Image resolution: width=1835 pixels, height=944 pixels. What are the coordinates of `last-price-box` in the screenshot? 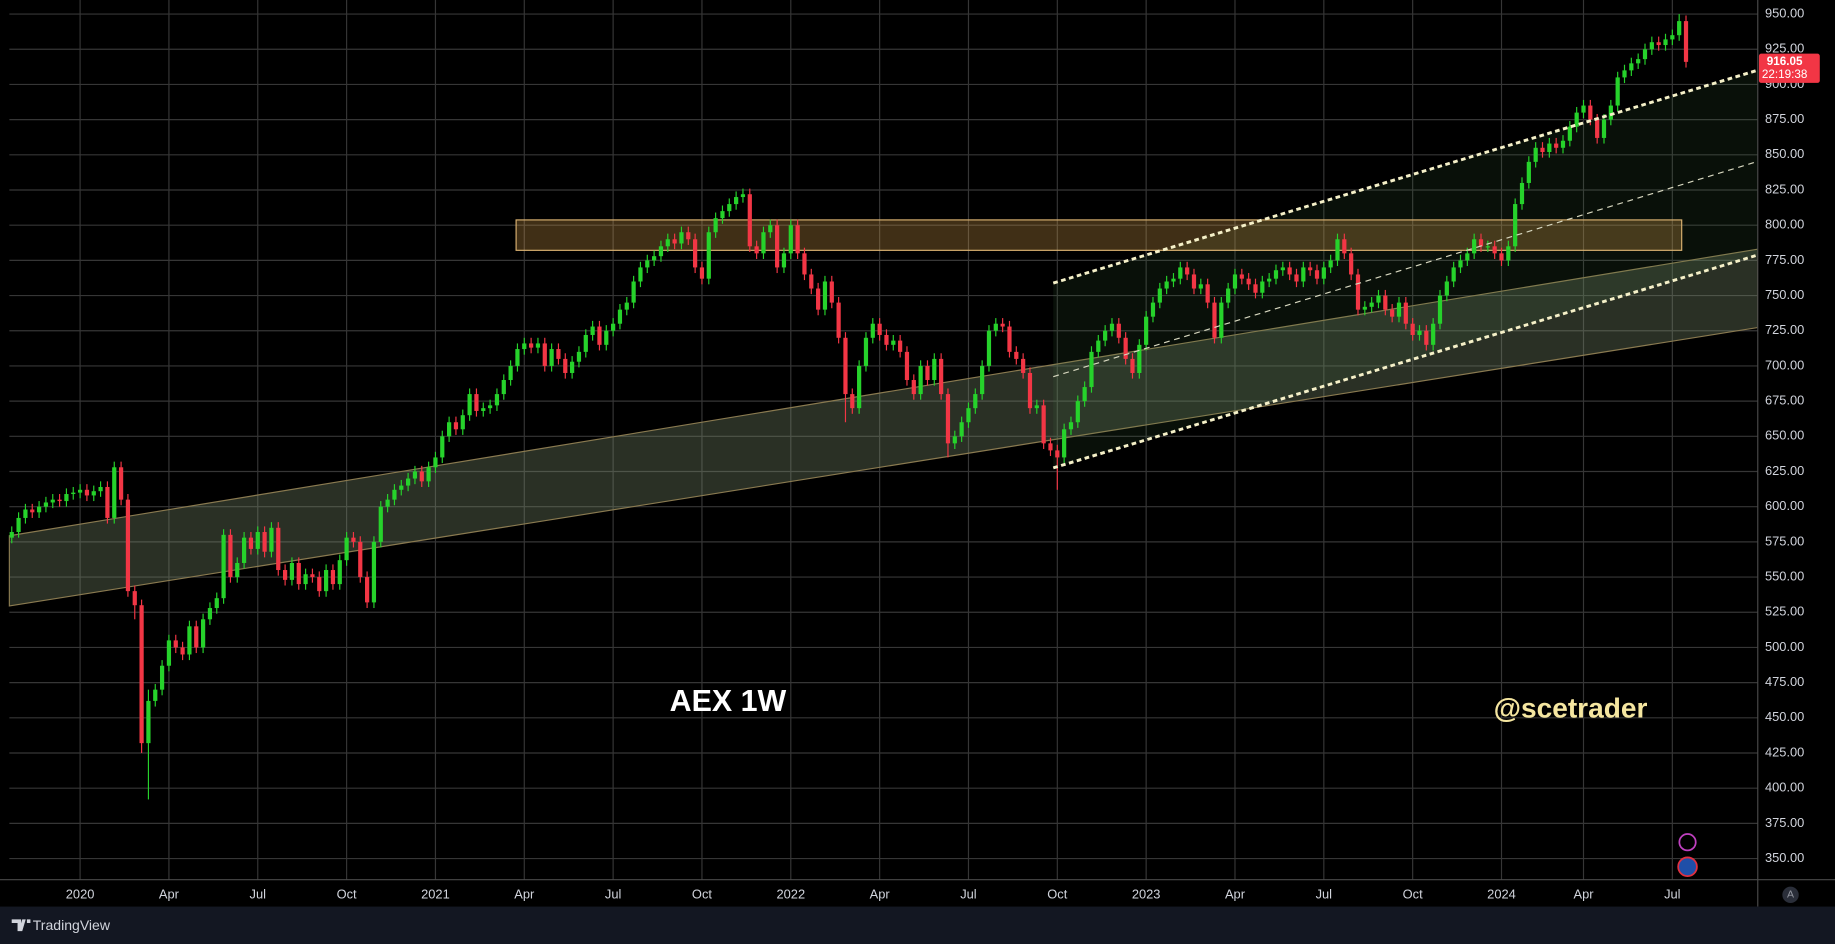 It's located at (1789, 68).